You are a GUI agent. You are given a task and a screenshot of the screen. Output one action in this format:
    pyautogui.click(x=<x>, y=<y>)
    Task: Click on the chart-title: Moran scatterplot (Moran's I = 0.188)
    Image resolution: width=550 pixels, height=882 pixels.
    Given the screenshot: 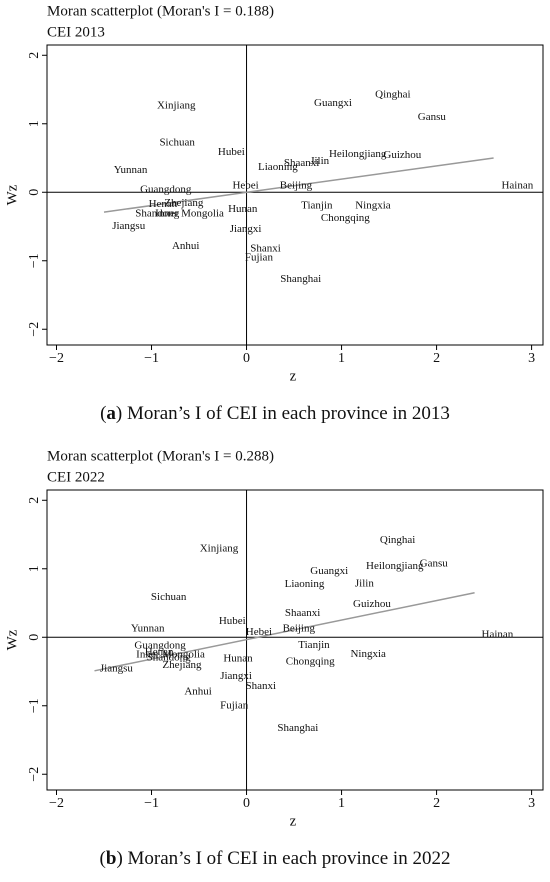 What is the action you would take?
    pyautogui.click(x=160, y=11)
    